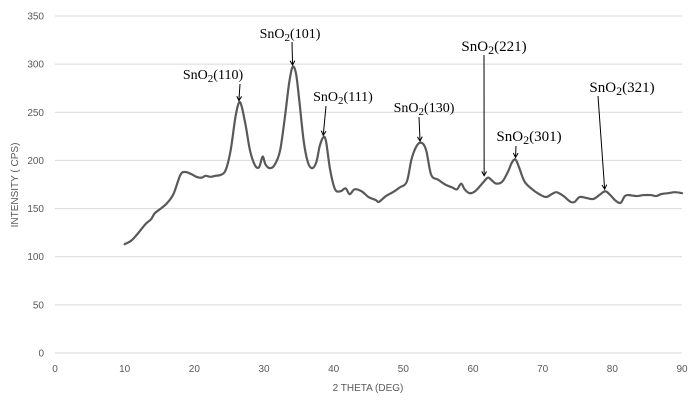  Describe the element at coordinates (15, 185) in the screenshot. I see `y-axis-title: INTENSITY ( CPS)` at that location.